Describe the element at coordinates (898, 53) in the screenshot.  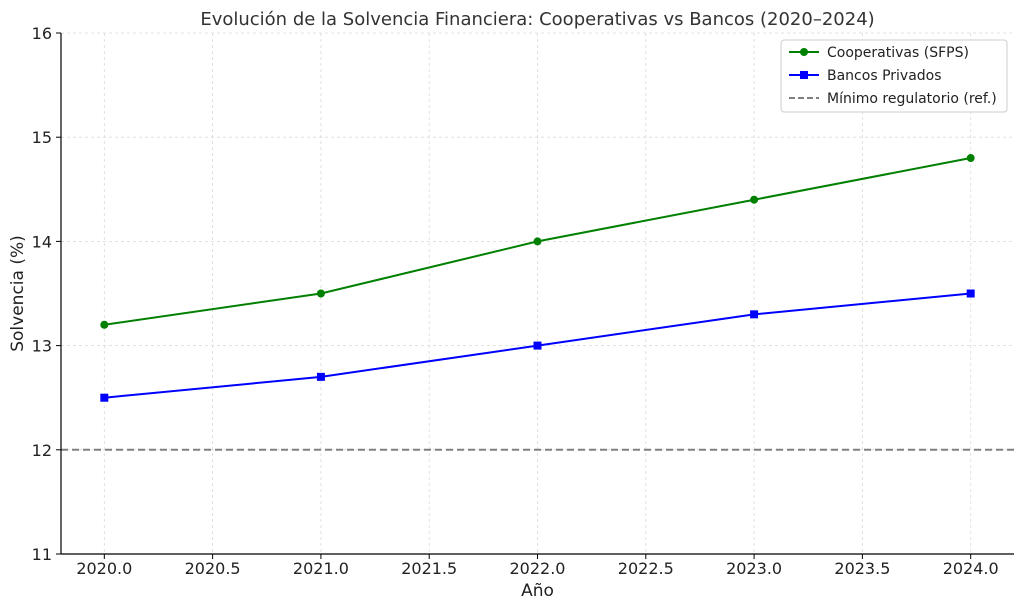
I see `legend-label-cooperativas: Cooperativas (SFPS)` at that location.